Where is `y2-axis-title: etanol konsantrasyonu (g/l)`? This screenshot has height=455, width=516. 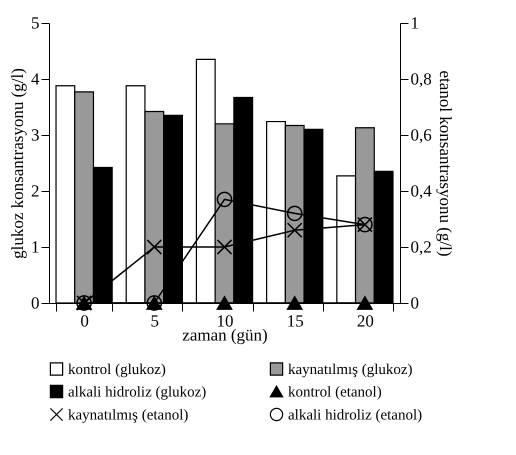
y2-axis-title: etanol konsantrasyonu (g/l) is located at coordinates (445, 163).